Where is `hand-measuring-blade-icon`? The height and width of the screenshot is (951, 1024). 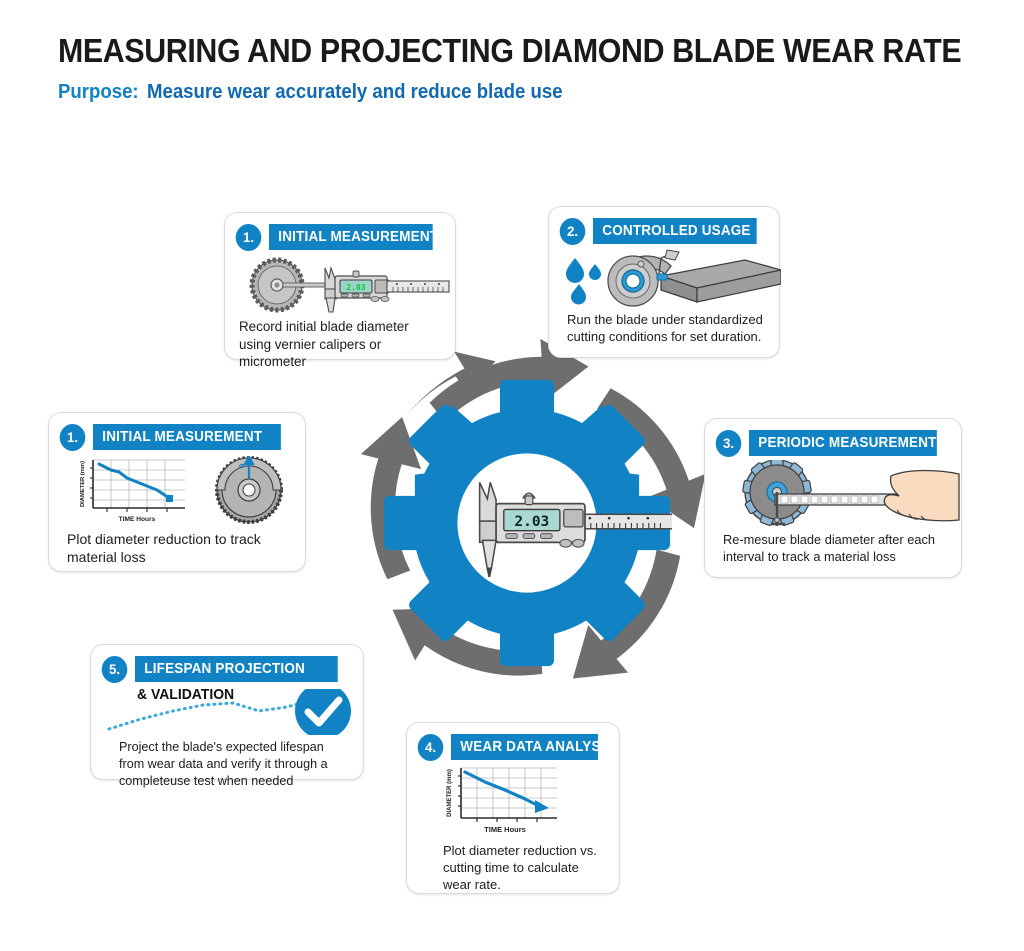 hand-measuring-blade-icon is located at coordinates (851, 492).